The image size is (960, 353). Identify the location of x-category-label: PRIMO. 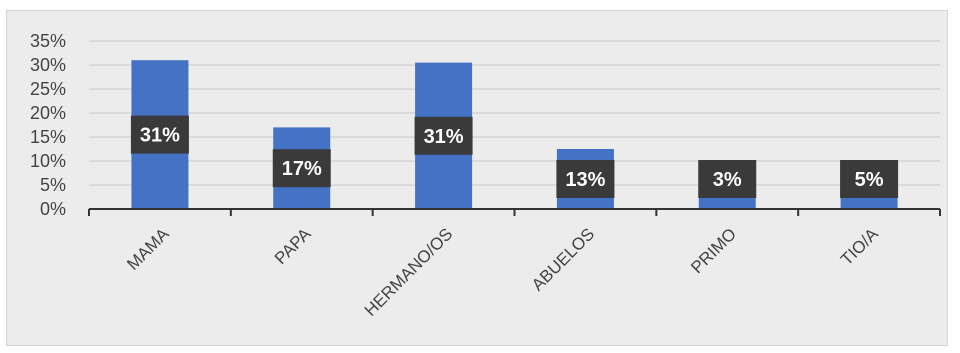
(713, 250).